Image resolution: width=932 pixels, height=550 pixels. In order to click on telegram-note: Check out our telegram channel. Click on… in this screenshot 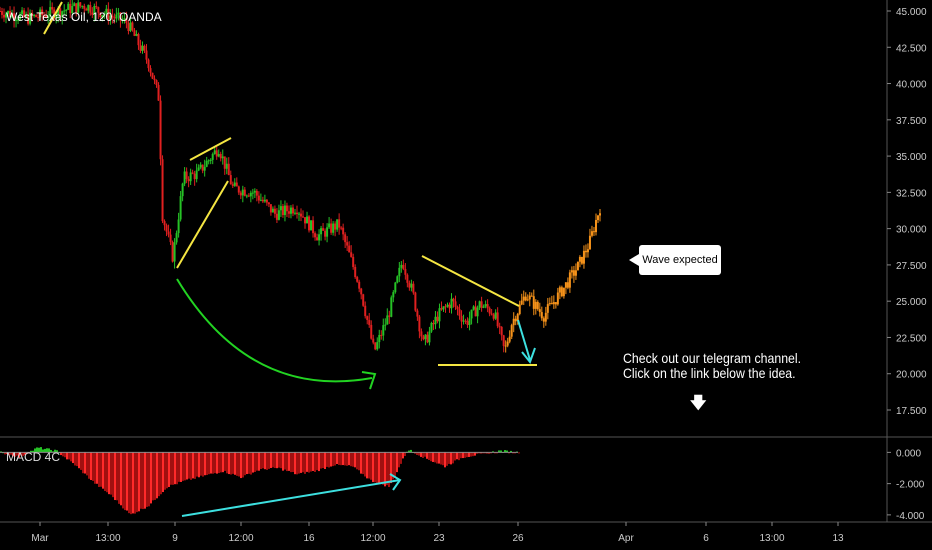, I will do `click(712, 366)`.